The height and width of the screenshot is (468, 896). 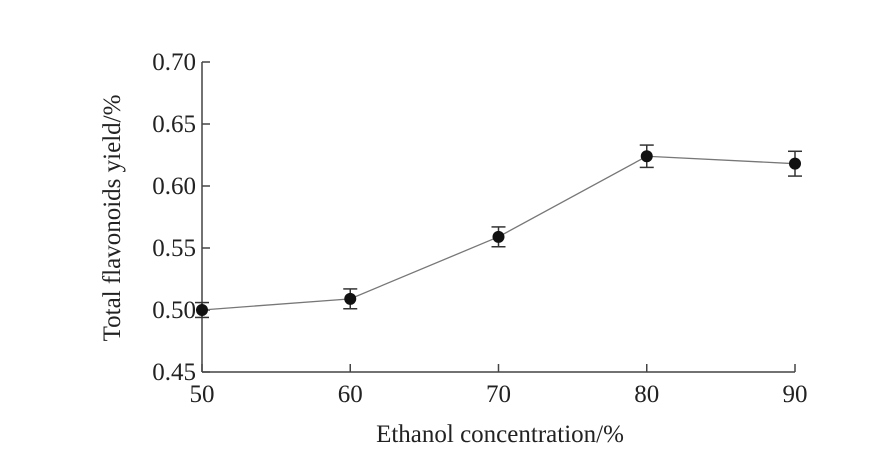 I want to click on y-axis-title: Total flavonoids yield/%, so click(x=112, y=218).